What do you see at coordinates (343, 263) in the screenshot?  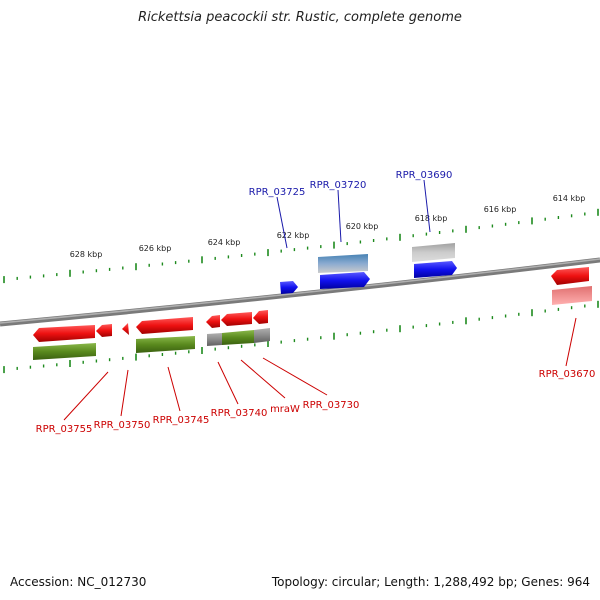 I see `gene-feature-steel` at bounding box center [343, 263].